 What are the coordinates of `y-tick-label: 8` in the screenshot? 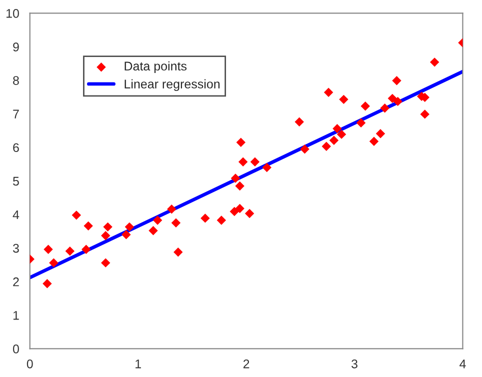 It's located at (16, 80).